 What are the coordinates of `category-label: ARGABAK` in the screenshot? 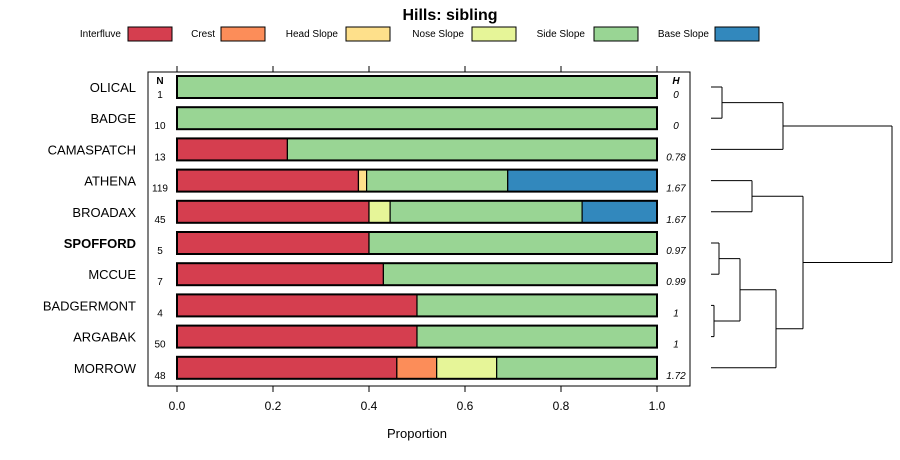 It's located at (104, 337).